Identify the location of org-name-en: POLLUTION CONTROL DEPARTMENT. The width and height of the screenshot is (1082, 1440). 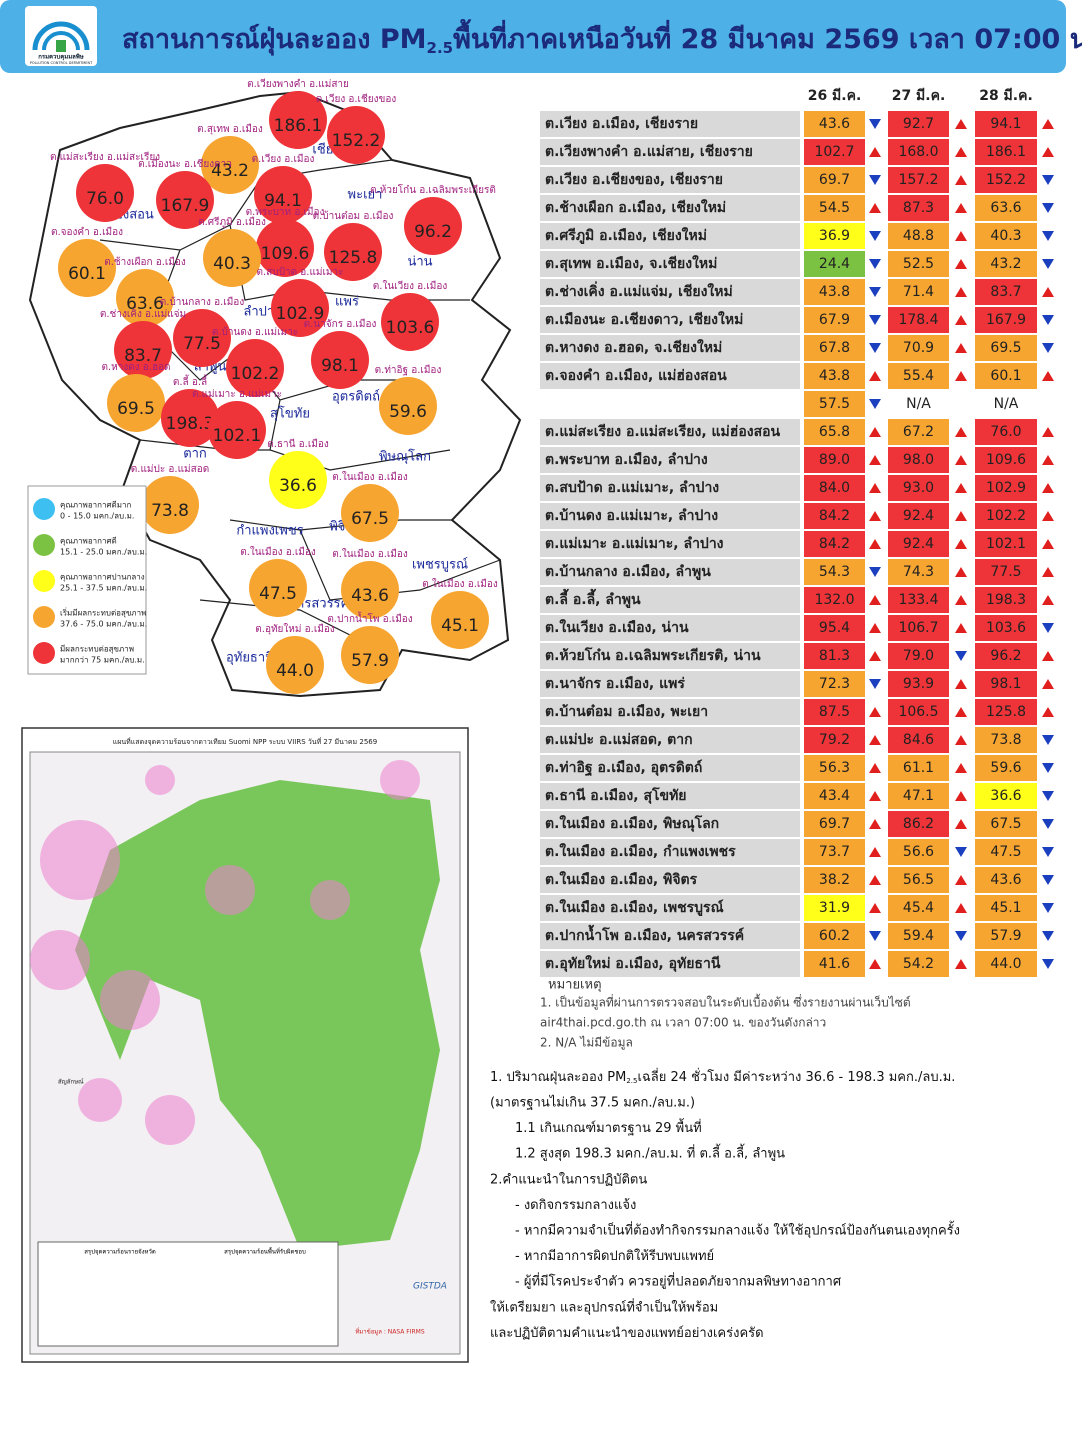
(61, 63).